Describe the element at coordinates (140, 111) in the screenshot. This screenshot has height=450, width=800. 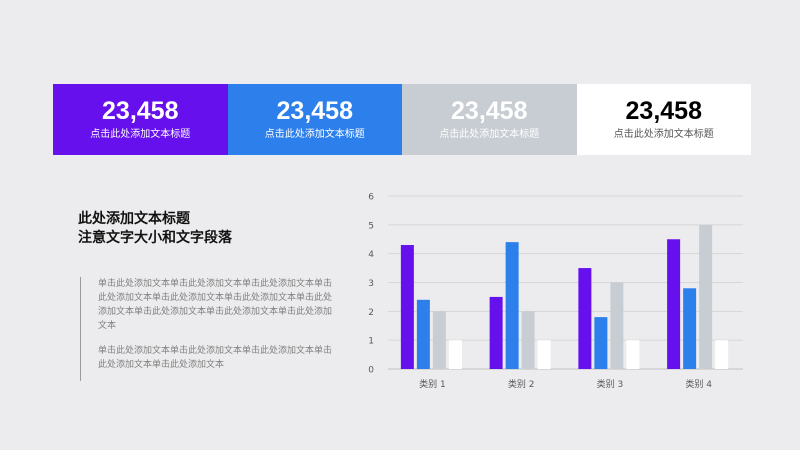
I see `stat-value-1: 23,458` at that location.